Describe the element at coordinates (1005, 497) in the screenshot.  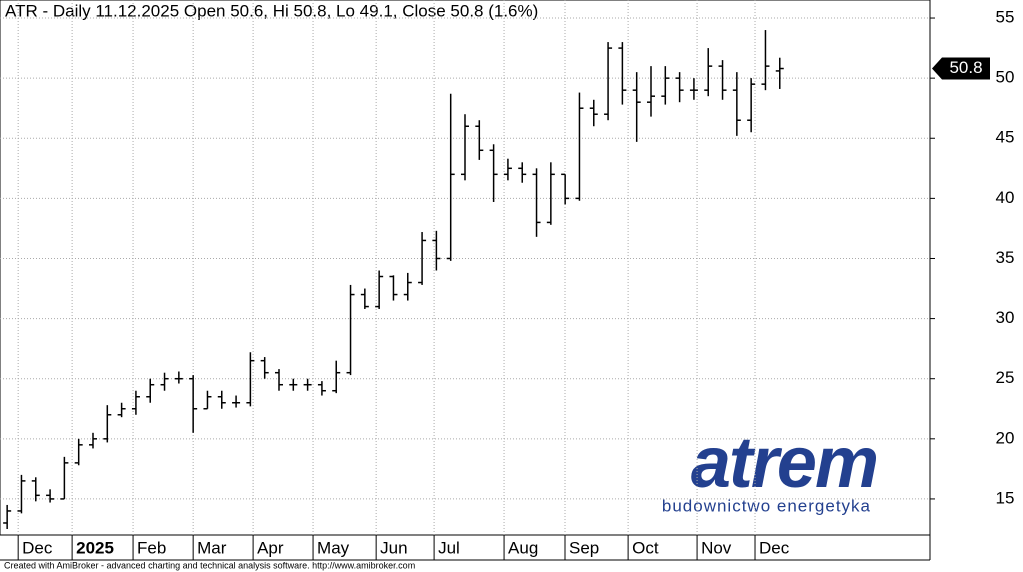
I see `y-tick-label: 15` at that location.